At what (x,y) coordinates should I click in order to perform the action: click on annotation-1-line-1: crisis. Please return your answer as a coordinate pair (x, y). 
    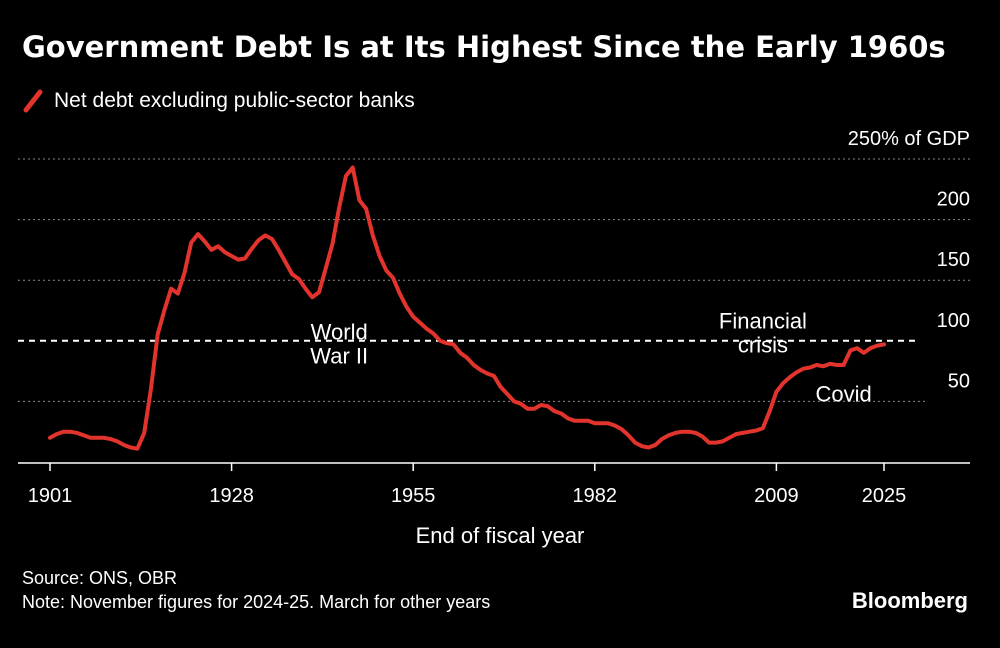
    Looking at the image, I should click on (763, 345).